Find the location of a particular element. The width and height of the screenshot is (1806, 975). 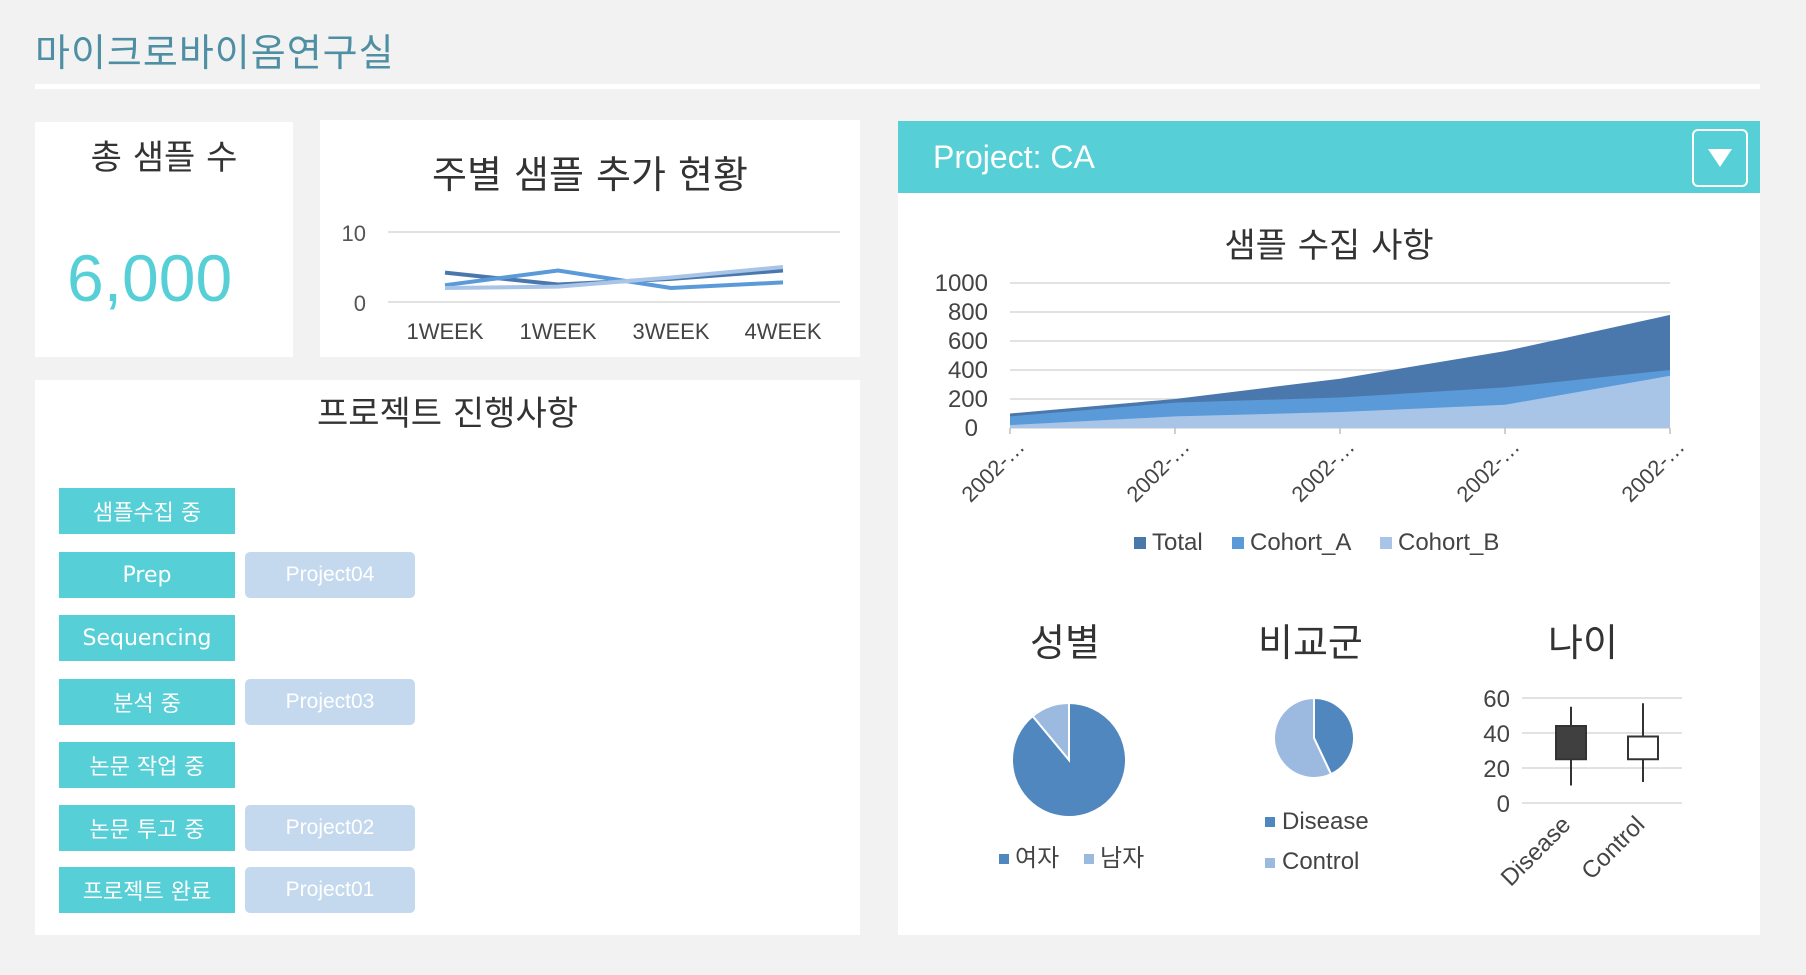

y-tick-label: 400 is located at coordinates (968, 370).